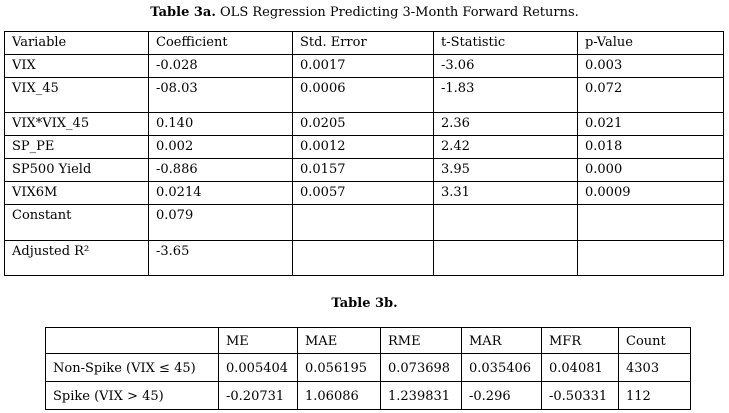 The image size is (729, 413). Describe the element at coordinates (76, 95) in the screenshot. I see `row-label: VIX_45` at that location.